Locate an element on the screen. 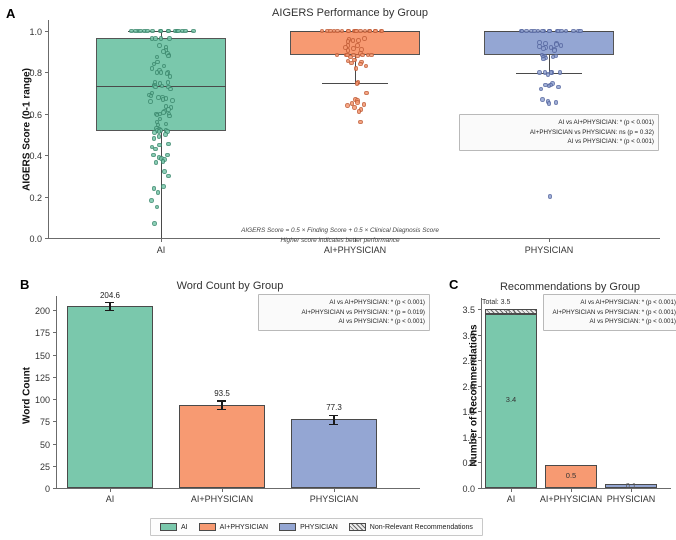 This screenshot has width=676, height=540. panel-b-ytick-7: 175 is located at coordinates (42, 333).